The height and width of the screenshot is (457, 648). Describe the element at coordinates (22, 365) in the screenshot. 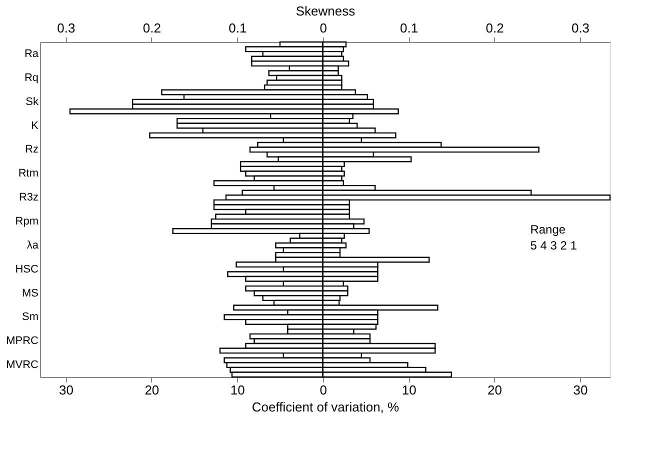

I see `y-tick-label: MVRC` at that location.